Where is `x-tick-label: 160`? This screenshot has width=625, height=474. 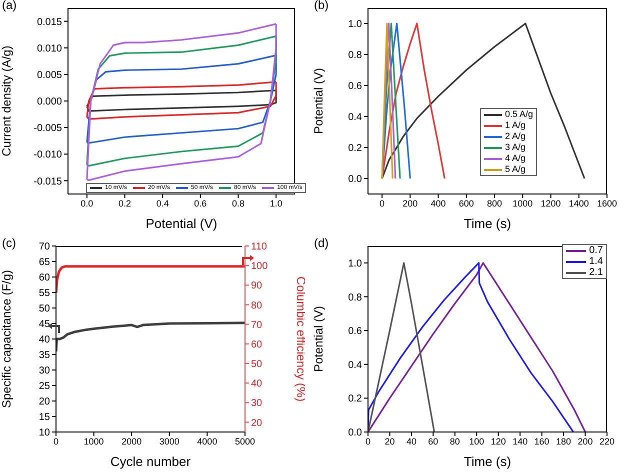 x-tick-label: 160 is located at coordinates (542, 441).